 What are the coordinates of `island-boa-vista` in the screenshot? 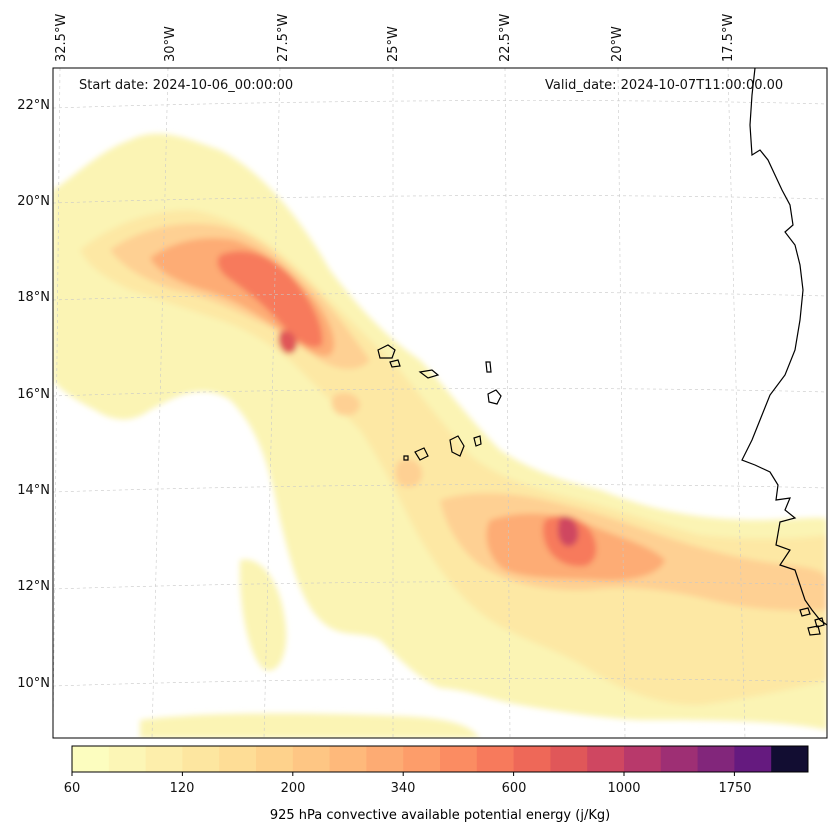 It's located at (494, 397).